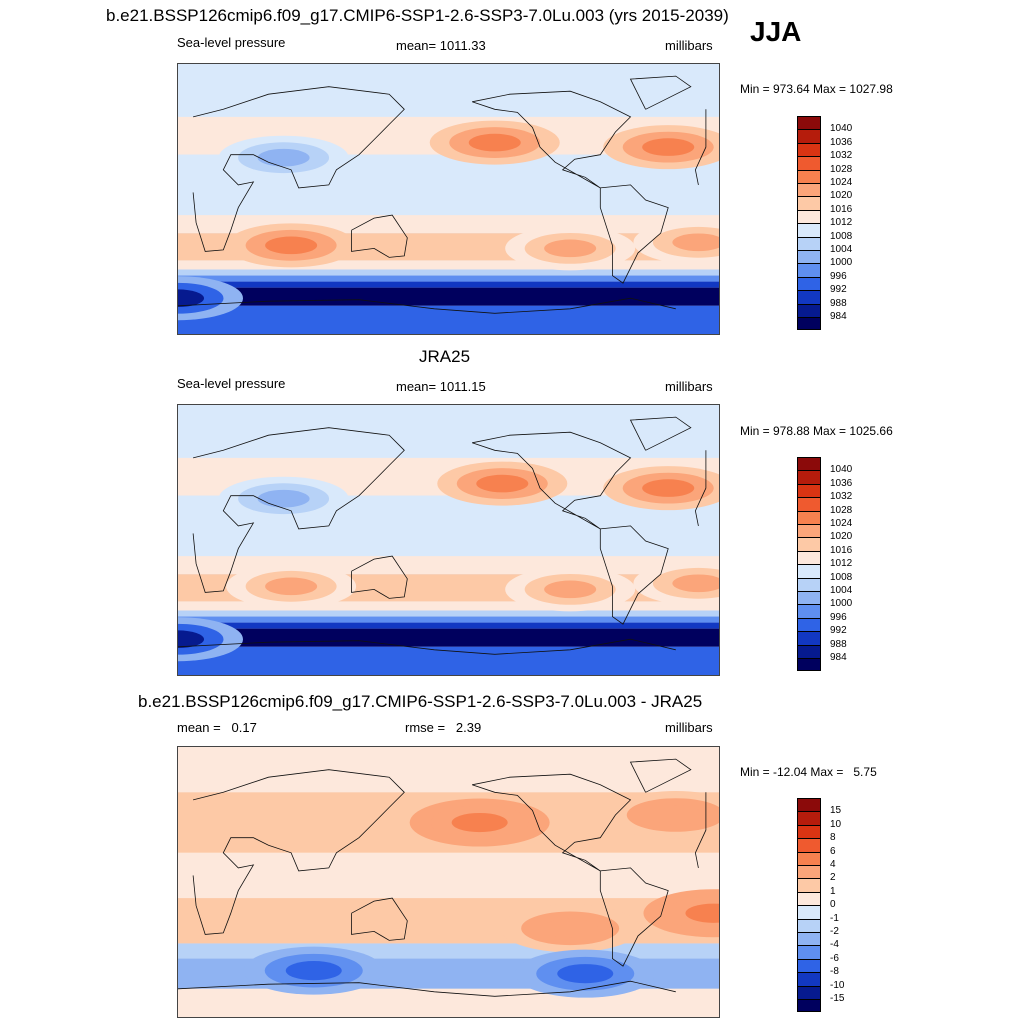 This screenshot has height=1024, width=1024. What do you see at coordinates (441, 386) in the screenshot?
I see `panel2-mean-label: mean= 1011.15` at bounding box center [441, 386].